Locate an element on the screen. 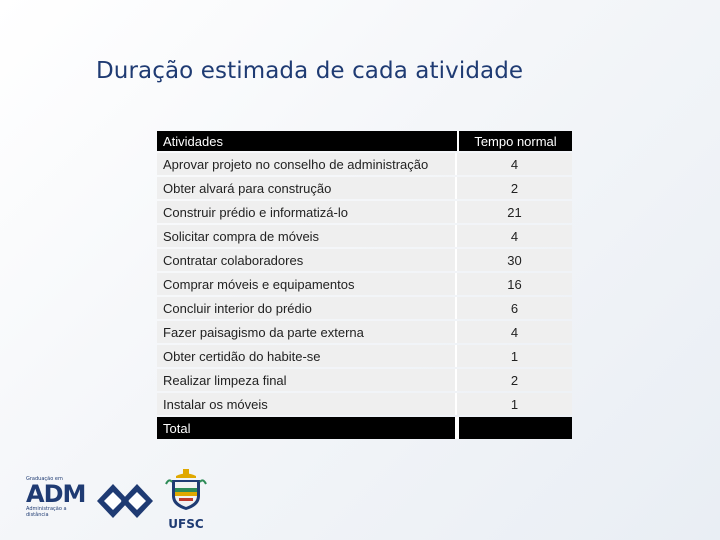 Image resolution: width=720 pixels, height=540 pixels. table-row: Solicitar compra de móveis 4 is located at coordinates (364, 236).